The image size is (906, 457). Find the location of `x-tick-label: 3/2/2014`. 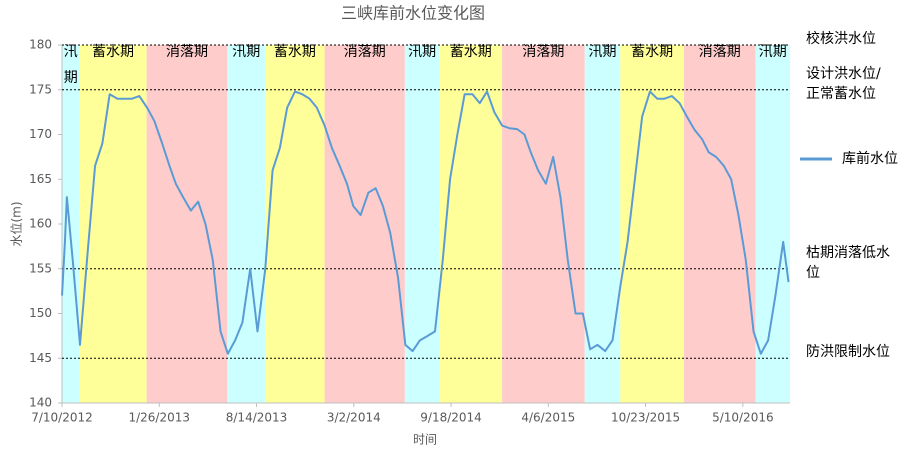

x-tick-label: 3/2/2014 is located at coordinates (354, 418).